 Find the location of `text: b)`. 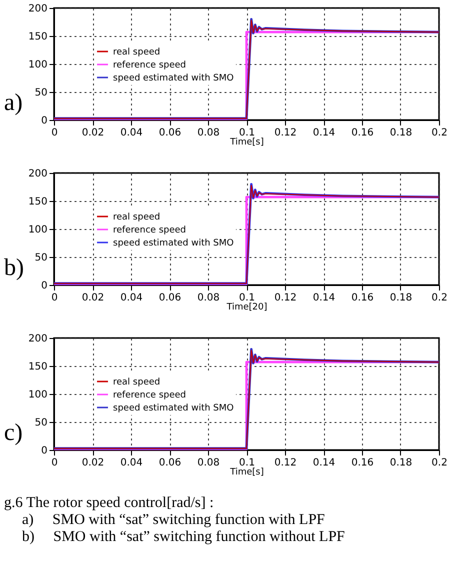

text: b) is located at coordinates (14, 268).